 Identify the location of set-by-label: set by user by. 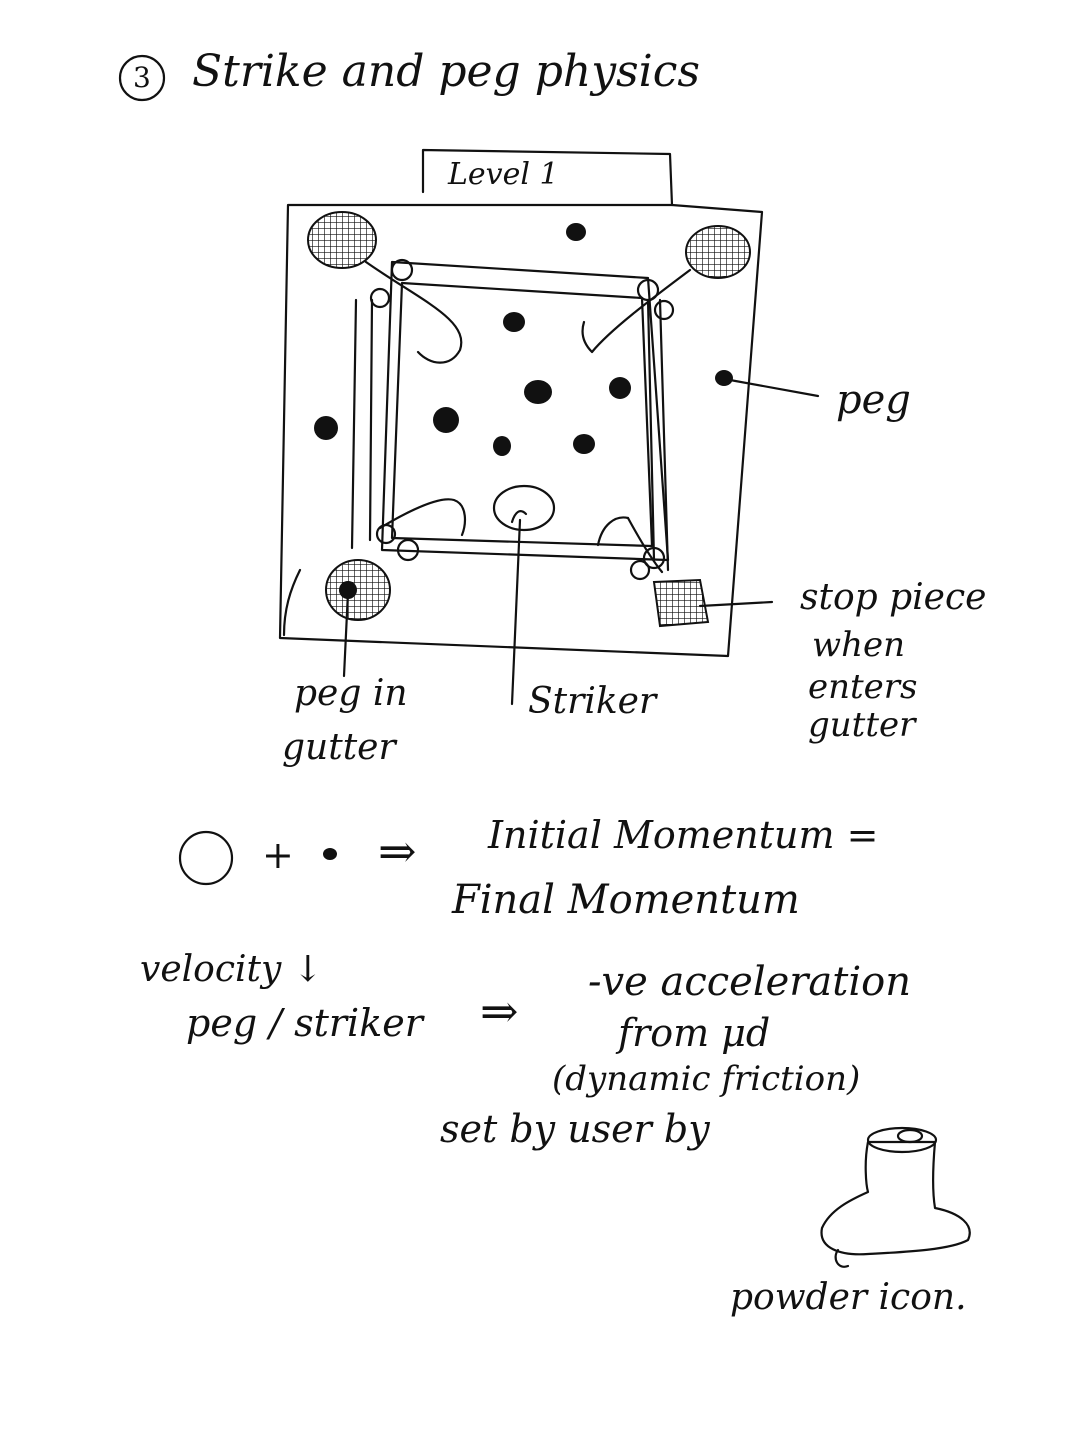
(575, 1129).